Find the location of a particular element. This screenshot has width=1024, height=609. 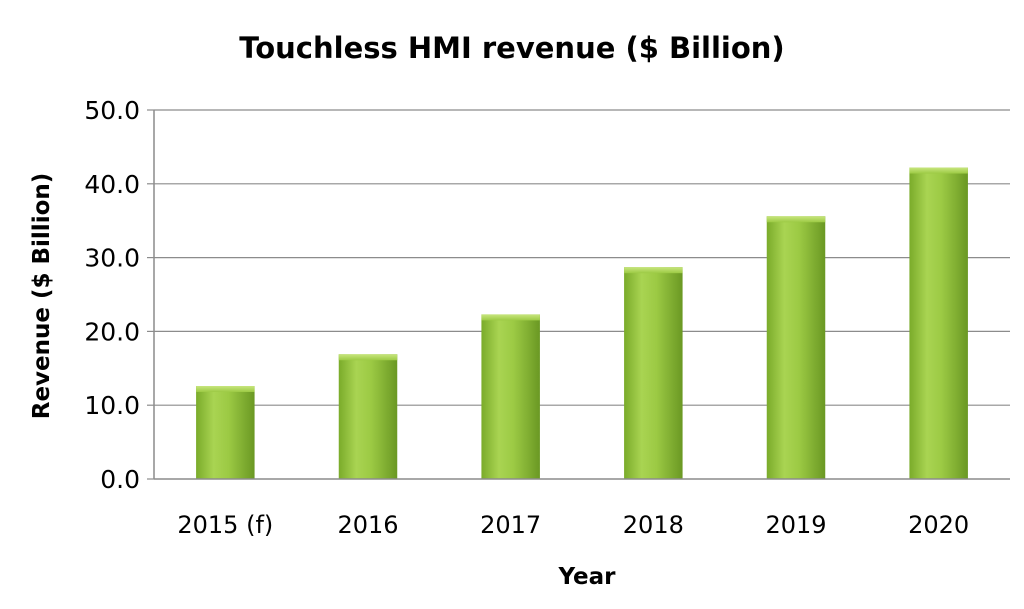

bar-2018 is located at coordinates (653, 373).